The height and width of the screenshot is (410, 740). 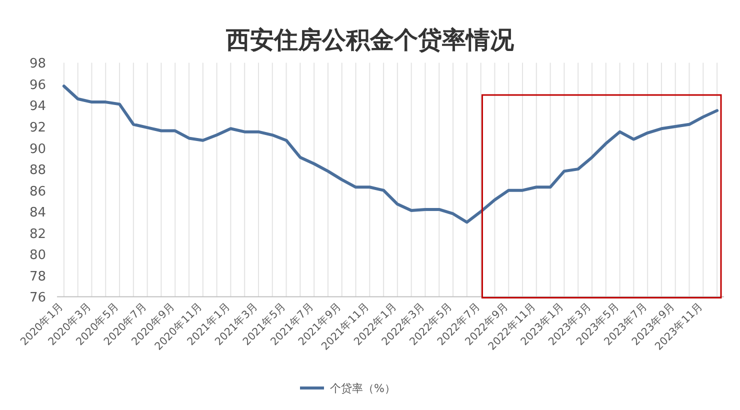 I want to click on legend: 个贷率（%）, so click(x=348, y=388).